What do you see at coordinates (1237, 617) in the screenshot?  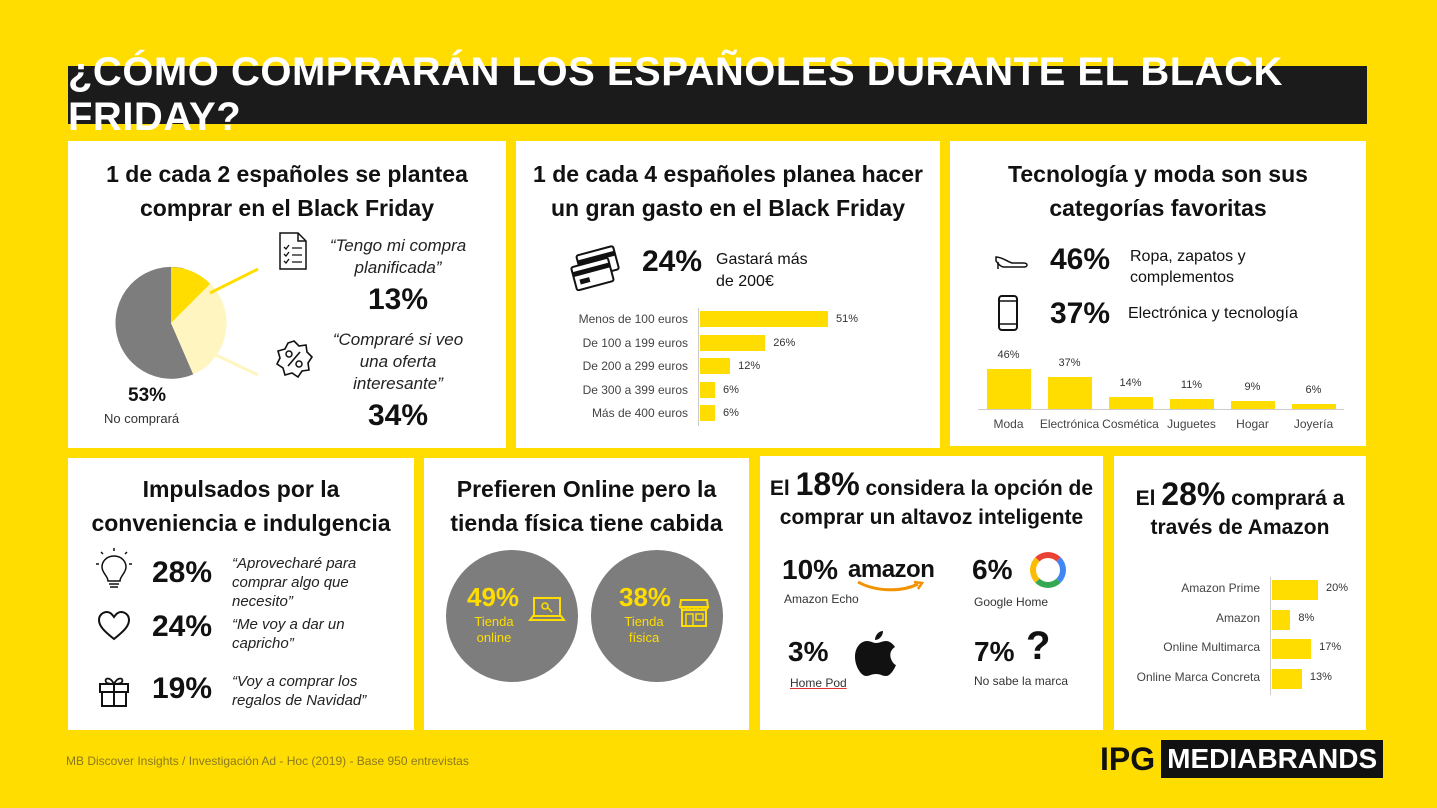 I see `bar-category-label: Amazon` at bounding box center [1237, 617].